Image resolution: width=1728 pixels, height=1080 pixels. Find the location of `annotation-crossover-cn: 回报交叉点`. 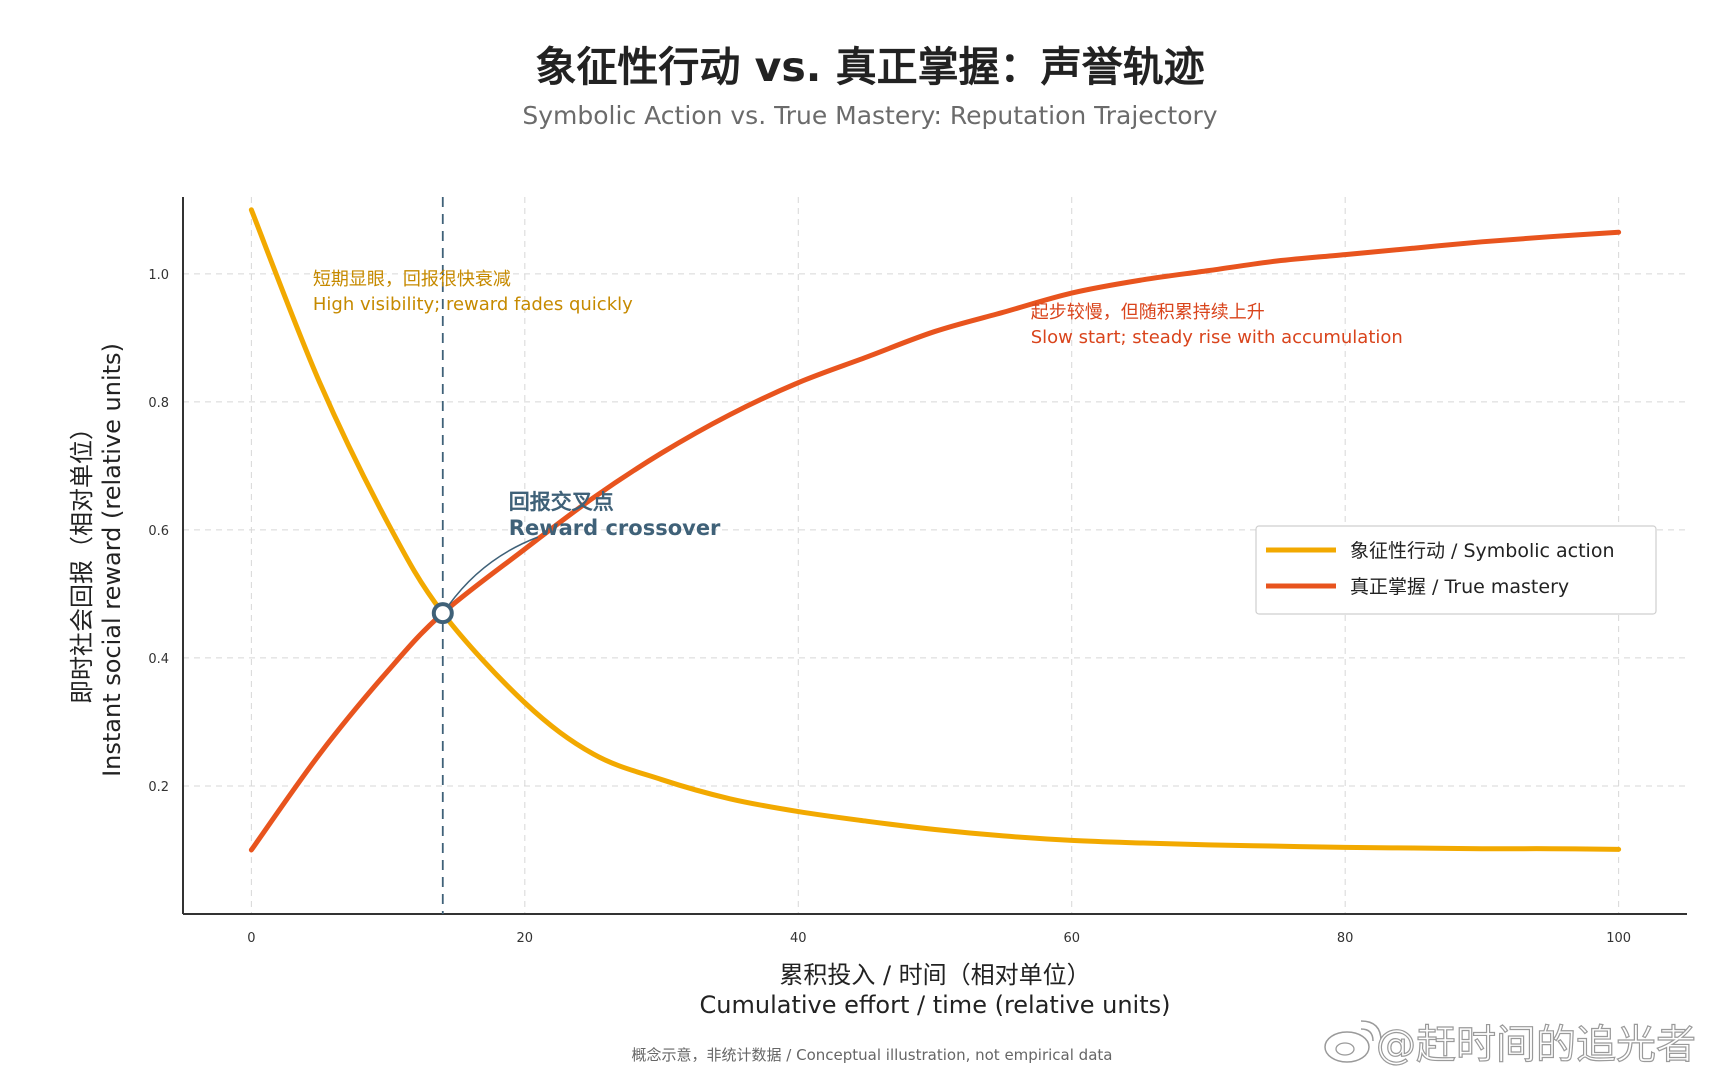

annotation-crossover-cn: 回报交叉点 is located at coordinates (561, 502).